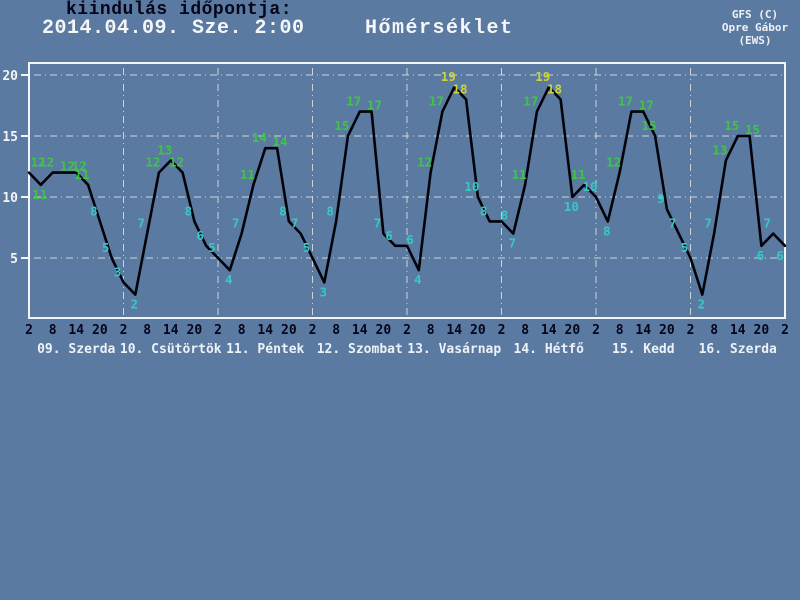 This screenshot has height=600, width=800. Describe the element at coordinates (439, 28) in the screenshot. I see `chart-title: Hőmérséklet` at that location.